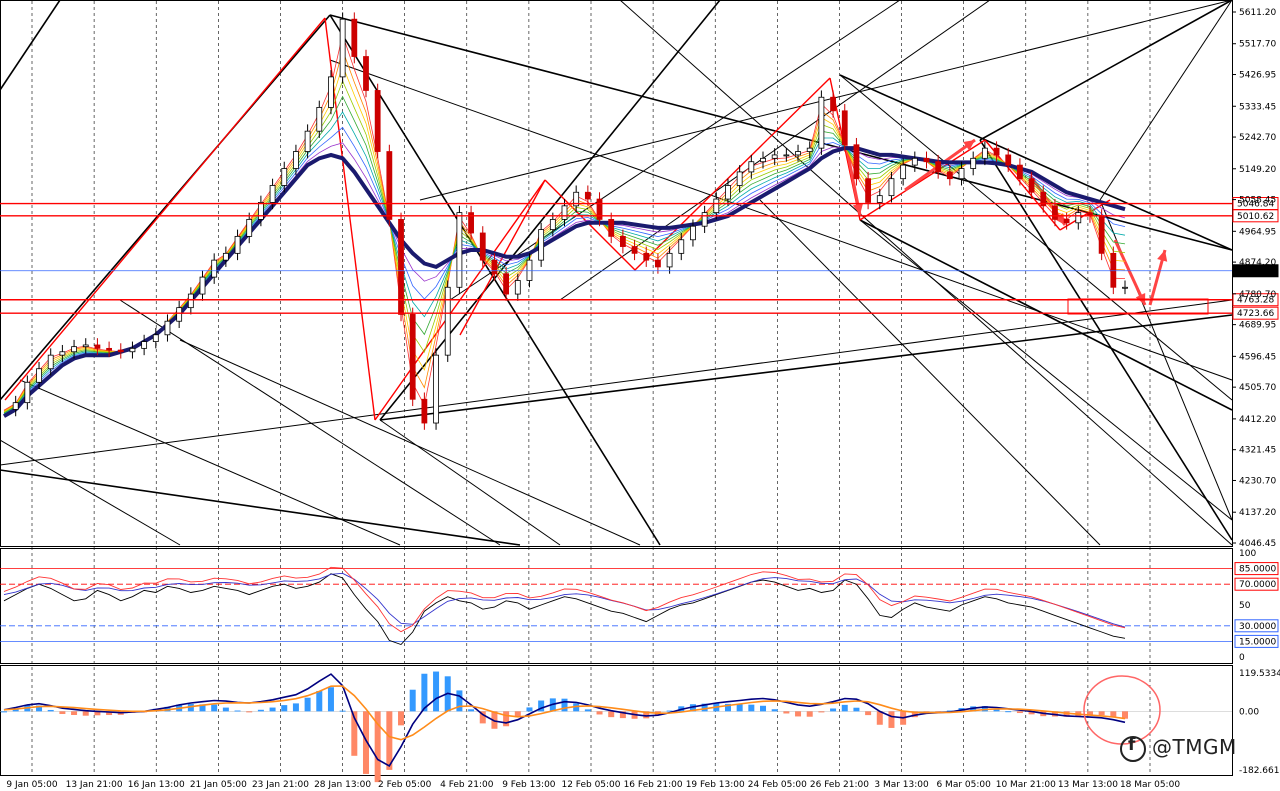 This screenshot has height=791, width=1280. What do you see at coordinates (1088, 785) in the screenshot?
I see `x-tick-label: 13 Mar 13:00` at bounding box center [1088, 785].